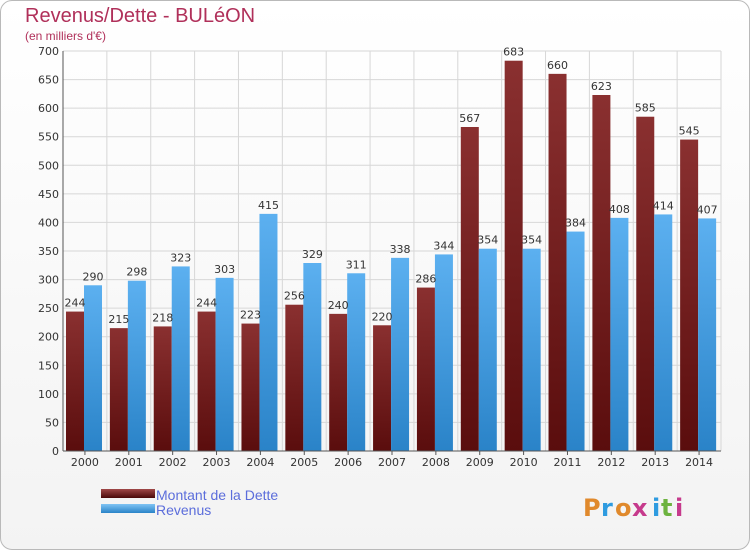 The width and height of the screenshot is (750, 550). I want to click on brand-logo: P r o x i t i, so click(633, 508).